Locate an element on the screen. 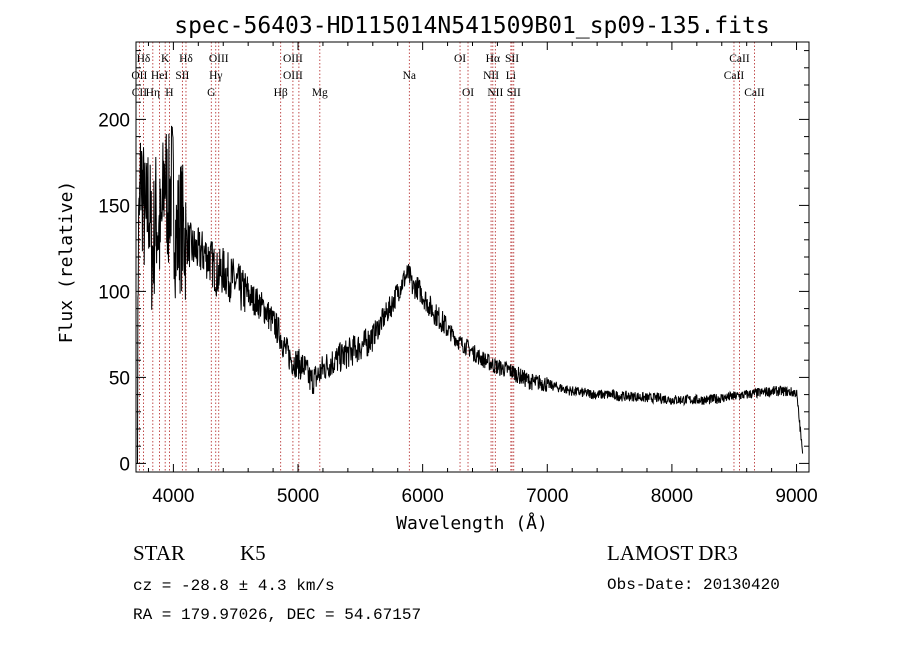  line-annotation-label: G is located at coordinates (211, 93).